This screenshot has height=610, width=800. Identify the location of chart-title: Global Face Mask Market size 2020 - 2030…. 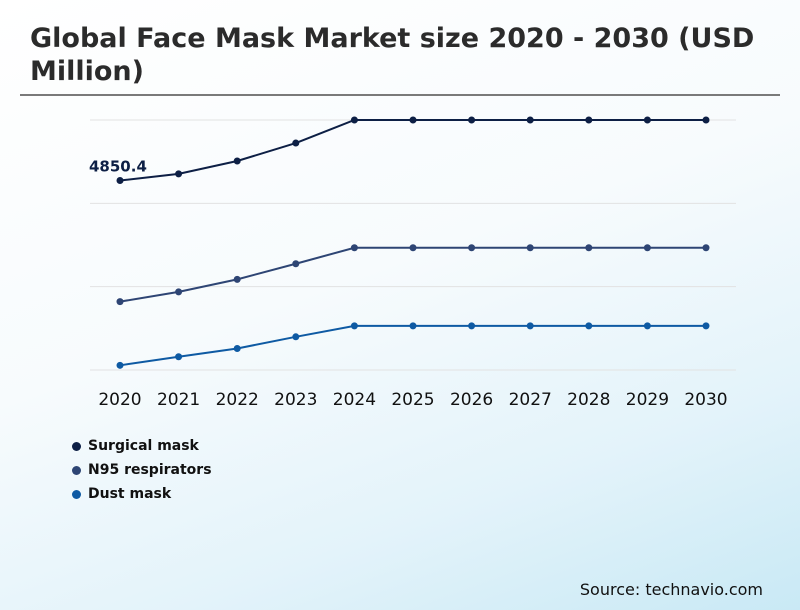
(392, 55).